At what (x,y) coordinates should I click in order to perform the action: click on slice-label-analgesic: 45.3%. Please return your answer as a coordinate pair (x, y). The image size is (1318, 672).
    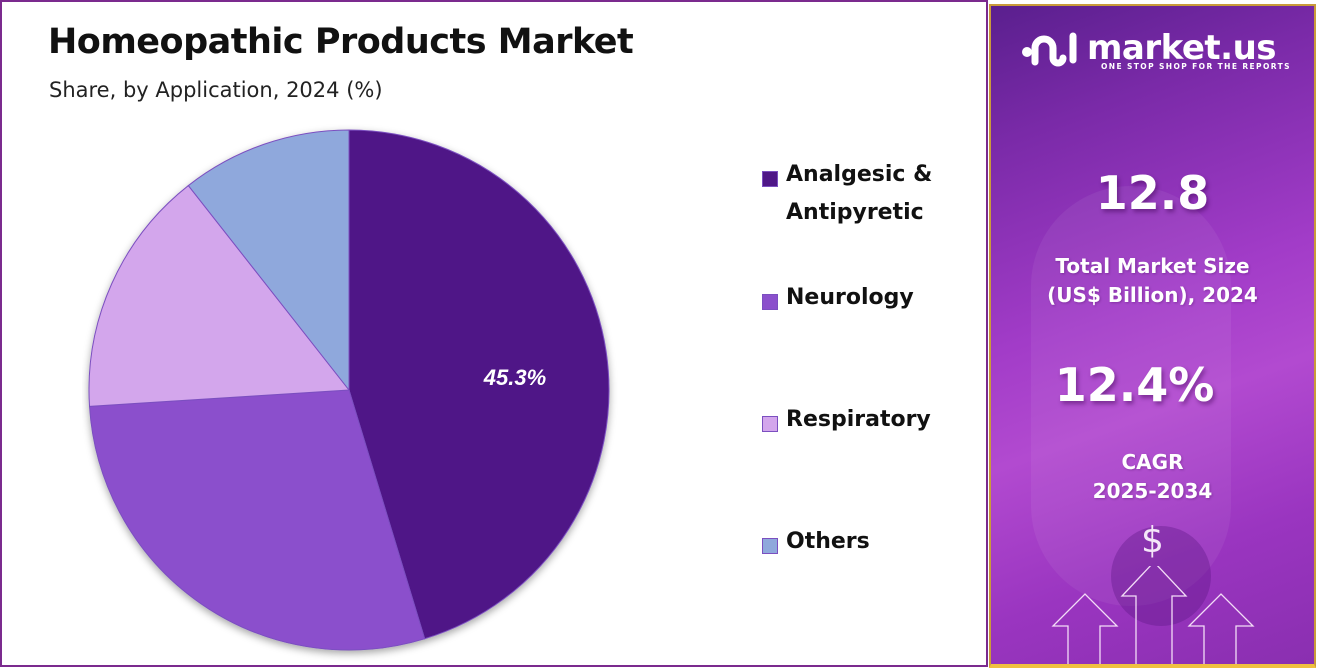
    Looking at the image, I should click on (514, 377).